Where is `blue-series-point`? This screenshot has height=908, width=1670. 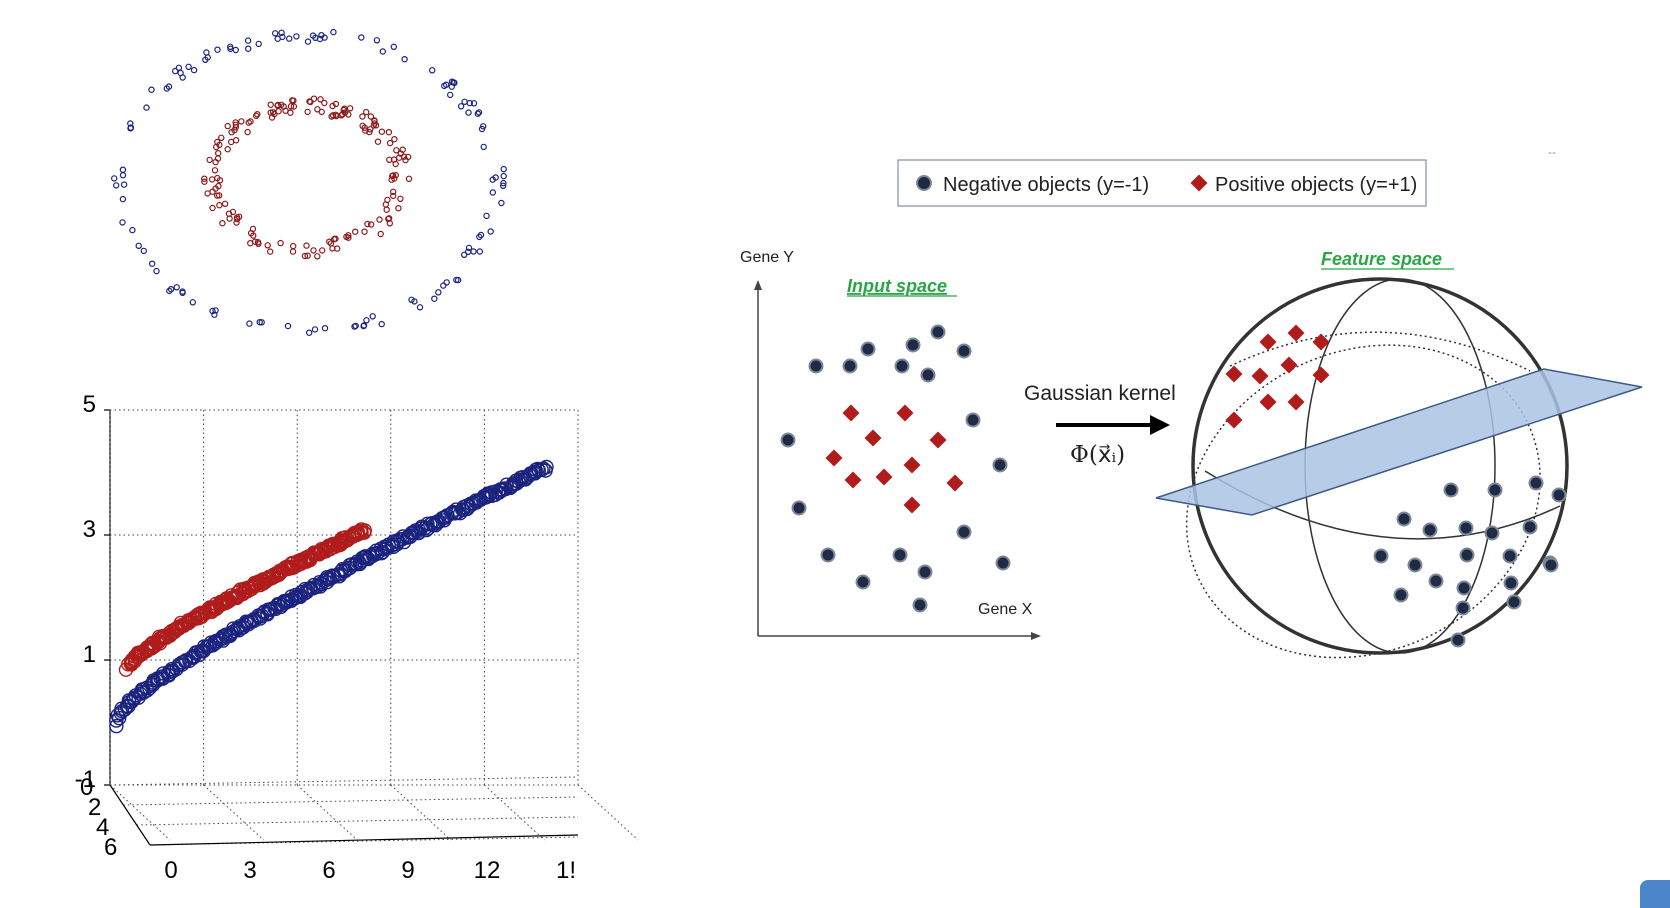 blue-series-point is located at coordinates (543, 468).